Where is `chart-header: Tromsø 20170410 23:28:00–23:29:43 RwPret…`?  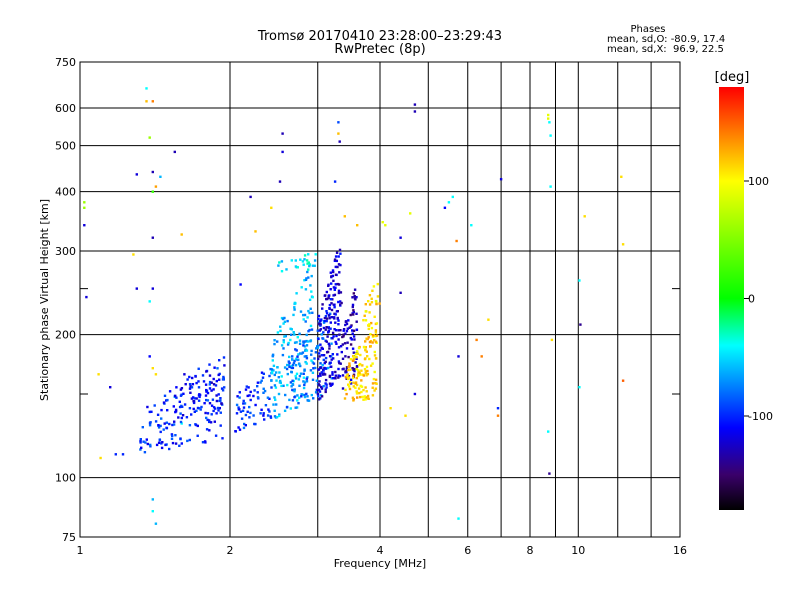
chart-header: Tromsø 20170410 23:28:00–23:29:43 RwPret… is located at coordinates (379, 43).